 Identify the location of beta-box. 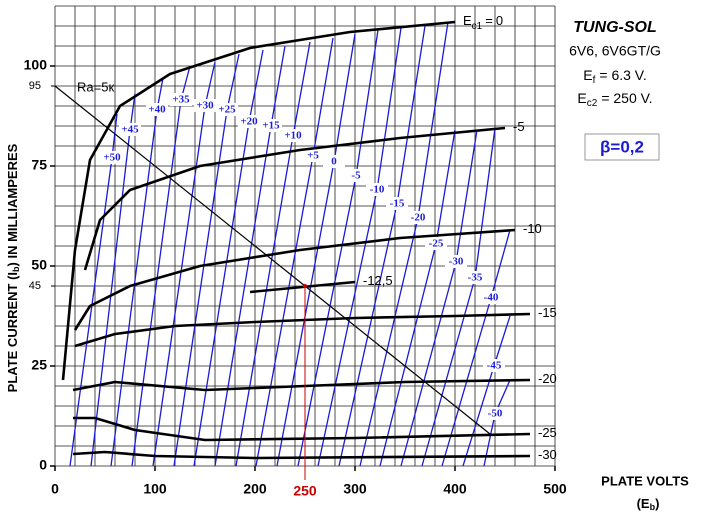
(622, 147).